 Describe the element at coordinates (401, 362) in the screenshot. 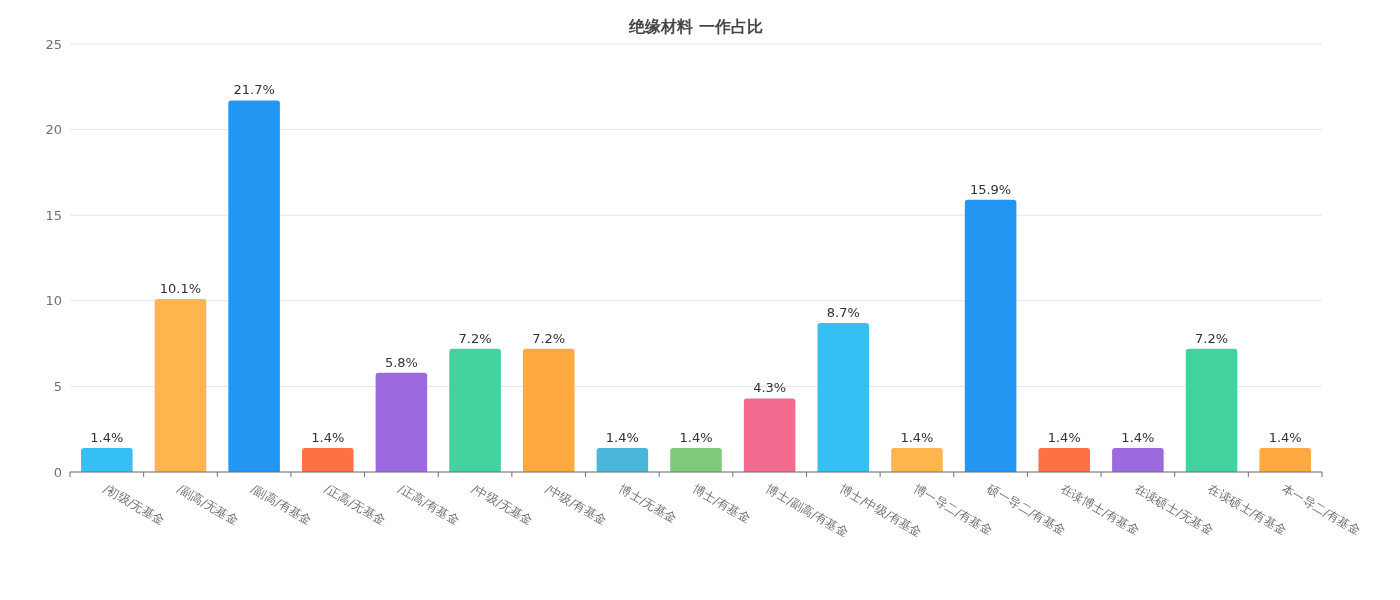

I see `data-label: 5.8%` at that location.